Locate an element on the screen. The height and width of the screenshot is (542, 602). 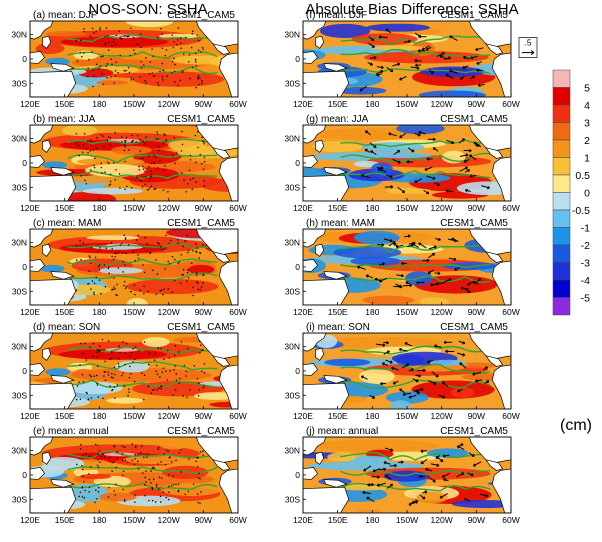
colorbar-label: -5 is located at coordinates (585, 299).